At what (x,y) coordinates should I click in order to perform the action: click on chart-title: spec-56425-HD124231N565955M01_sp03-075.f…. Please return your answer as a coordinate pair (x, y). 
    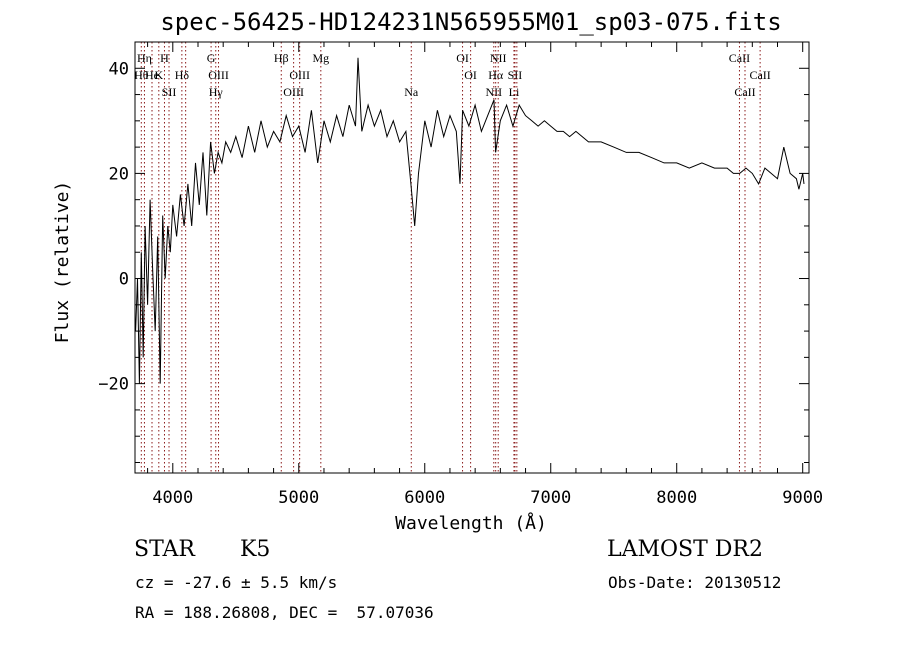
    Looking at the image, I should click on (470, 22).